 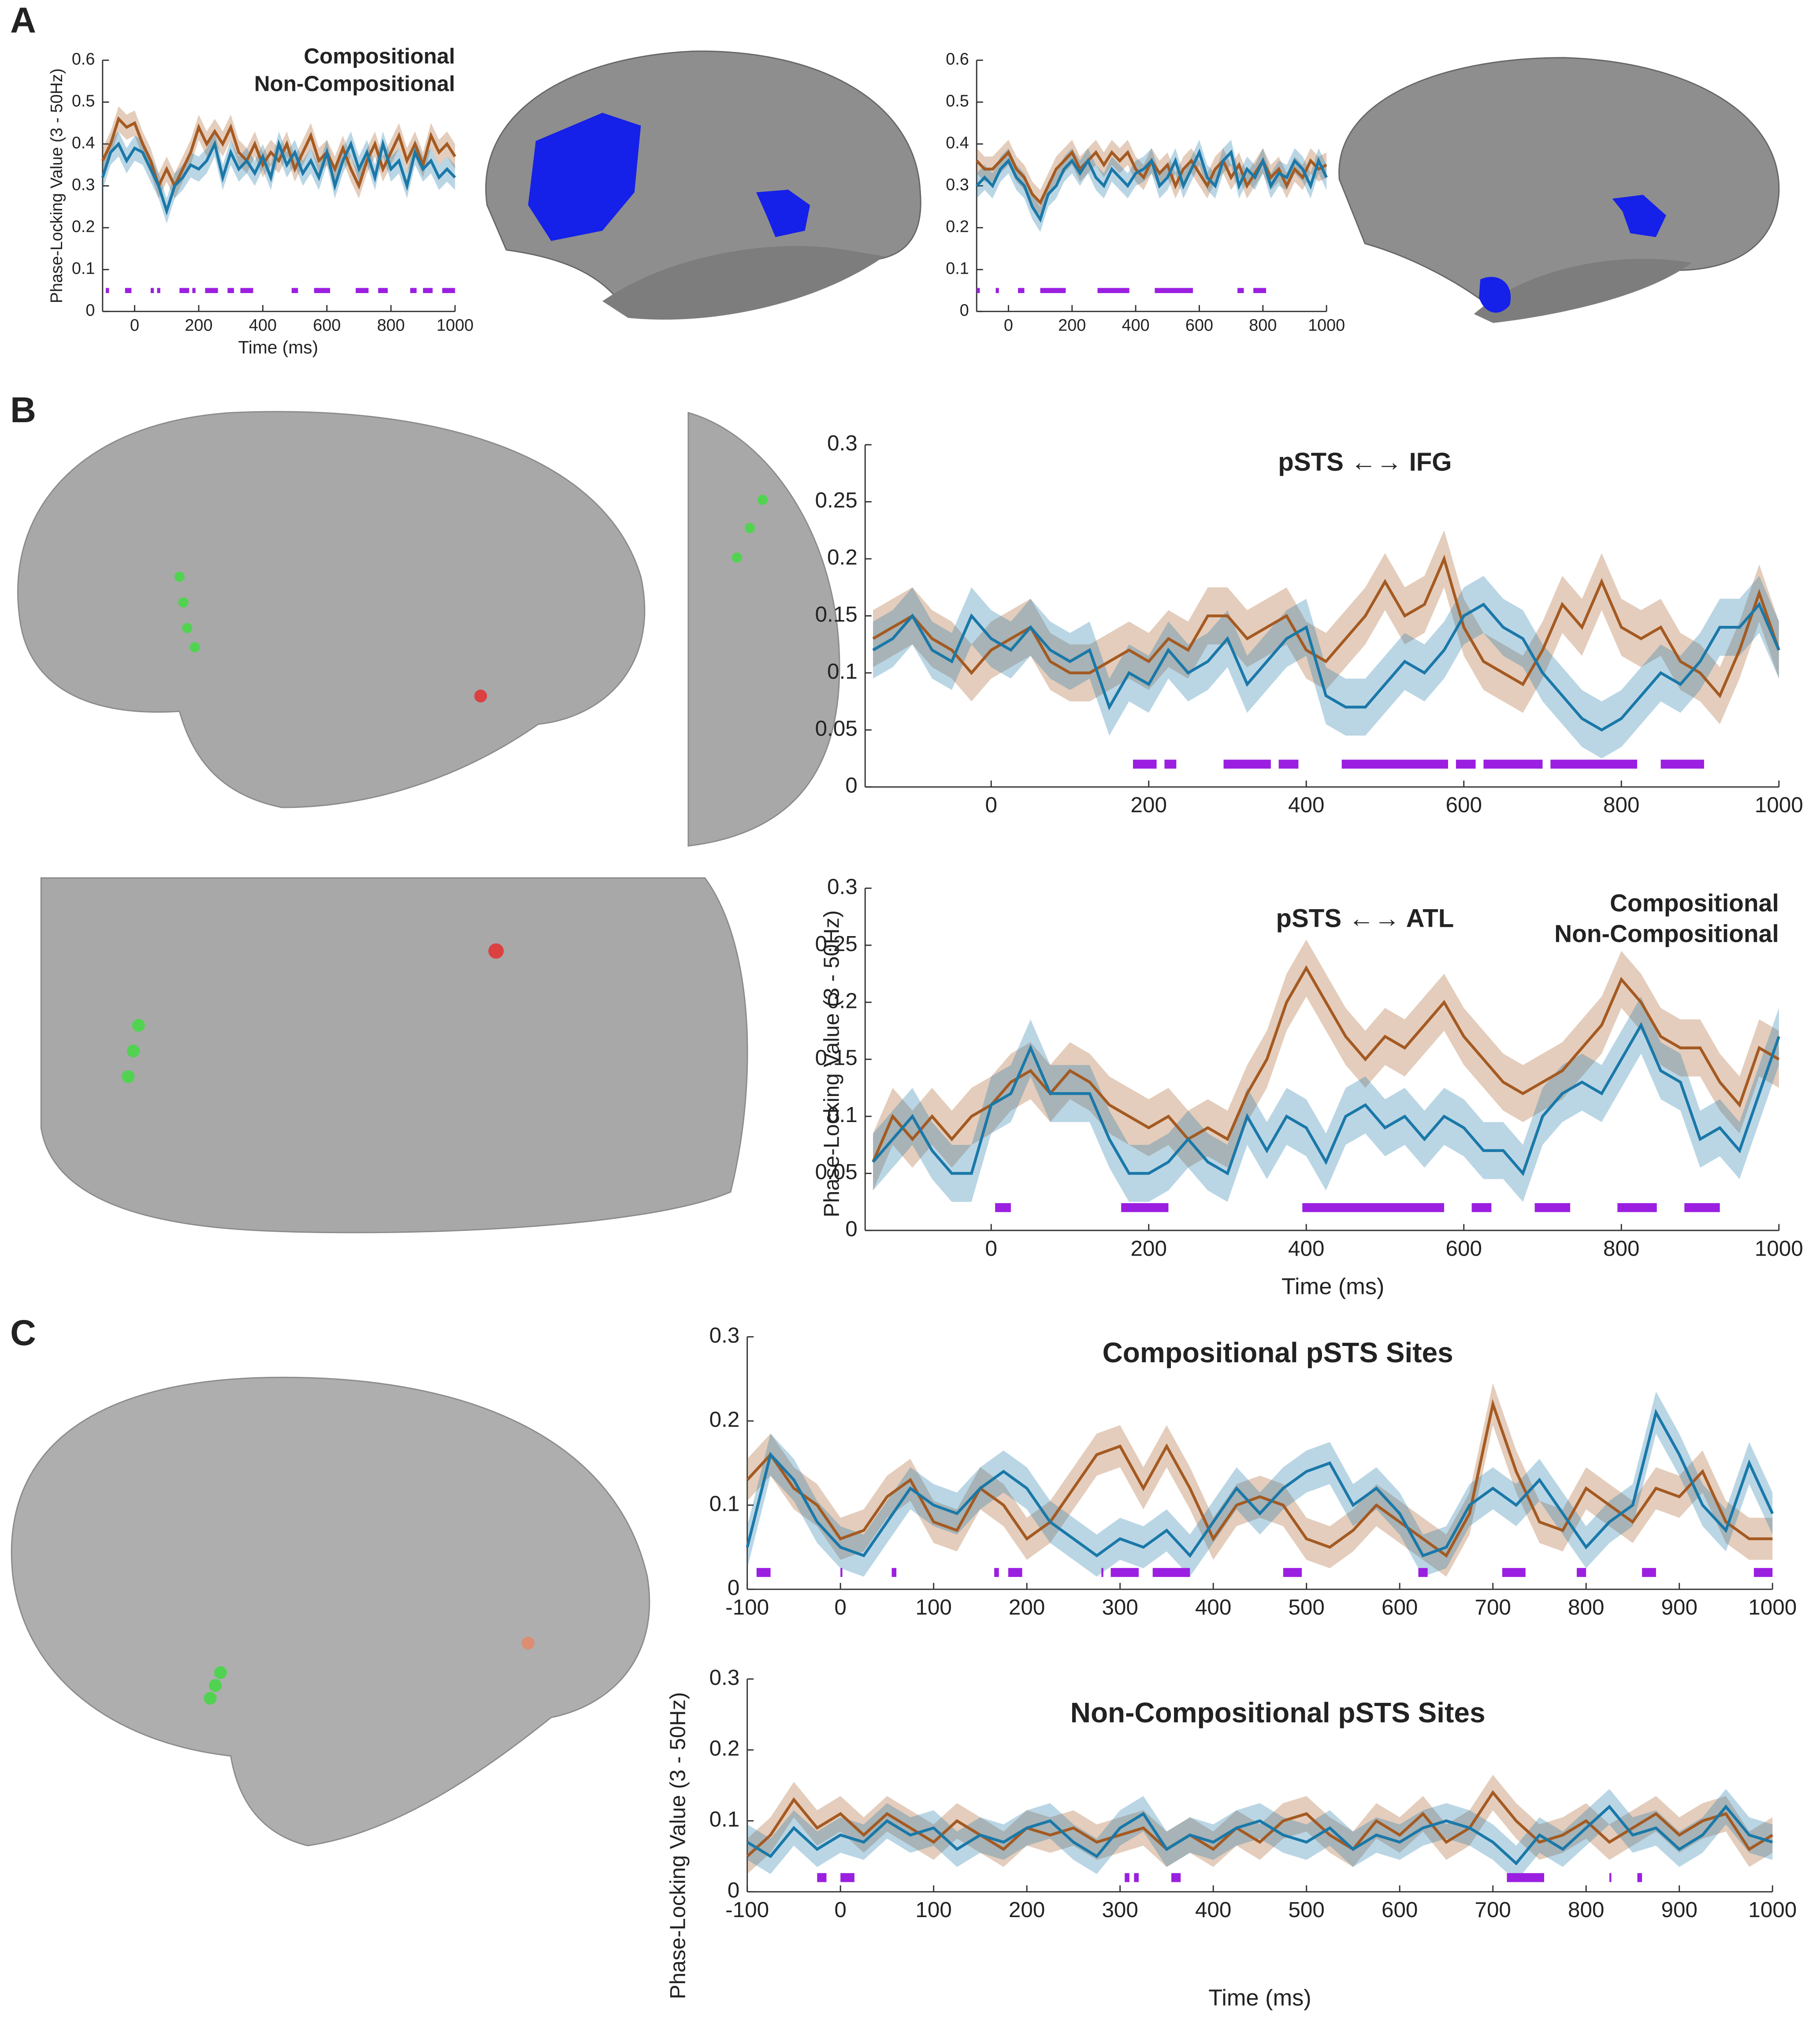 What do you see at coordinates (747, 1910) in the screenshot?
I see `x-tick-label: -100` at bounding box center [747, 1910].